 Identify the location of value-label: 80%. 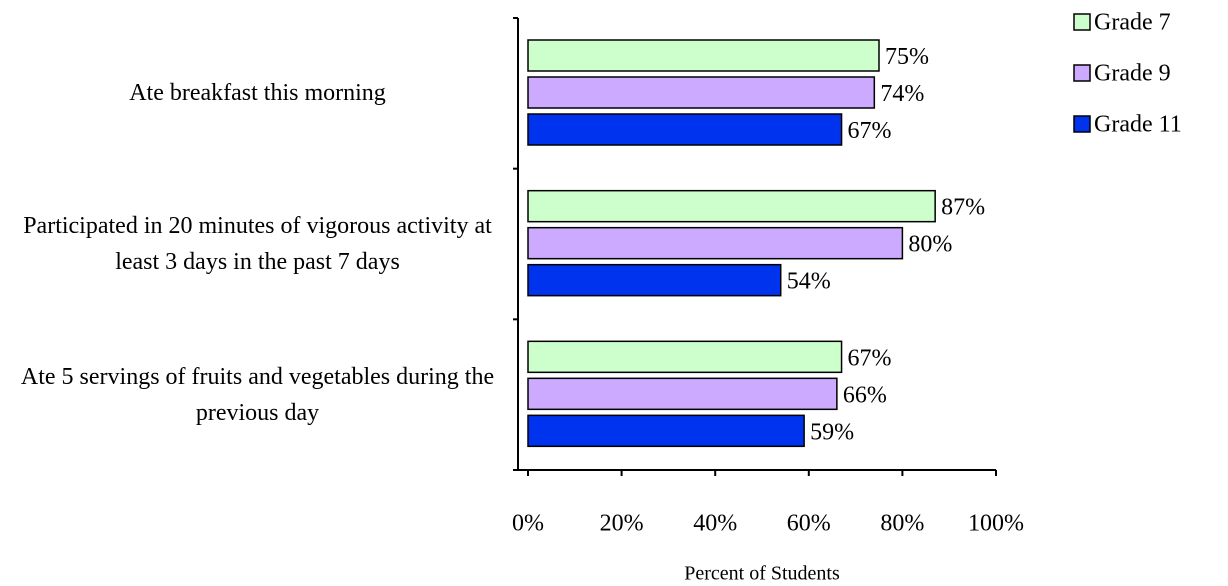
(930, 245).